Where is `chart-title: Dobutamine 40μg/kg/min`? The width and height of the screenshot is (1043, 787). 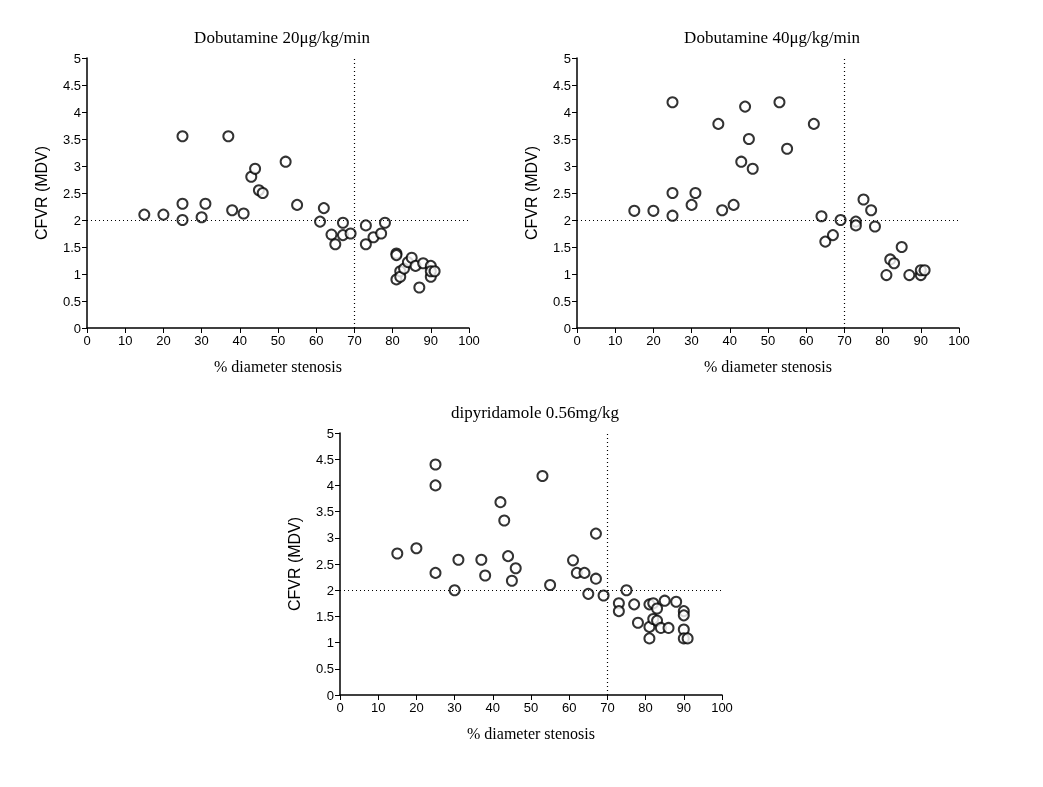 chart-title: Dobutamine 40μg/kg/min is located at coordinates (772, 37).